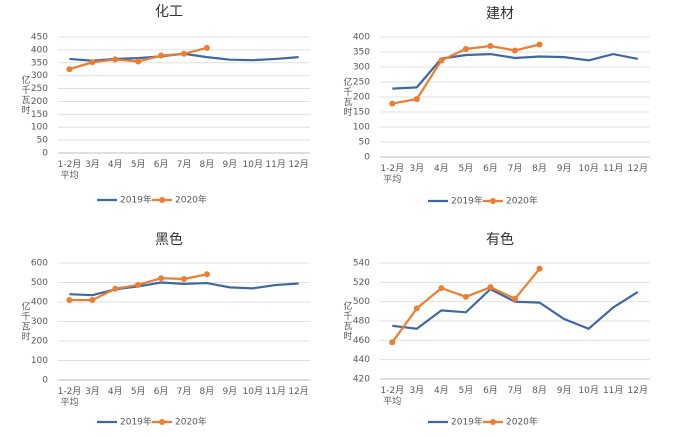 The height and width of the screenshot is (436, 676). What do you see at coordinates (500, 14) in the screenshot?
I see `chart-title: 建材` at bounding box center [500, 14].